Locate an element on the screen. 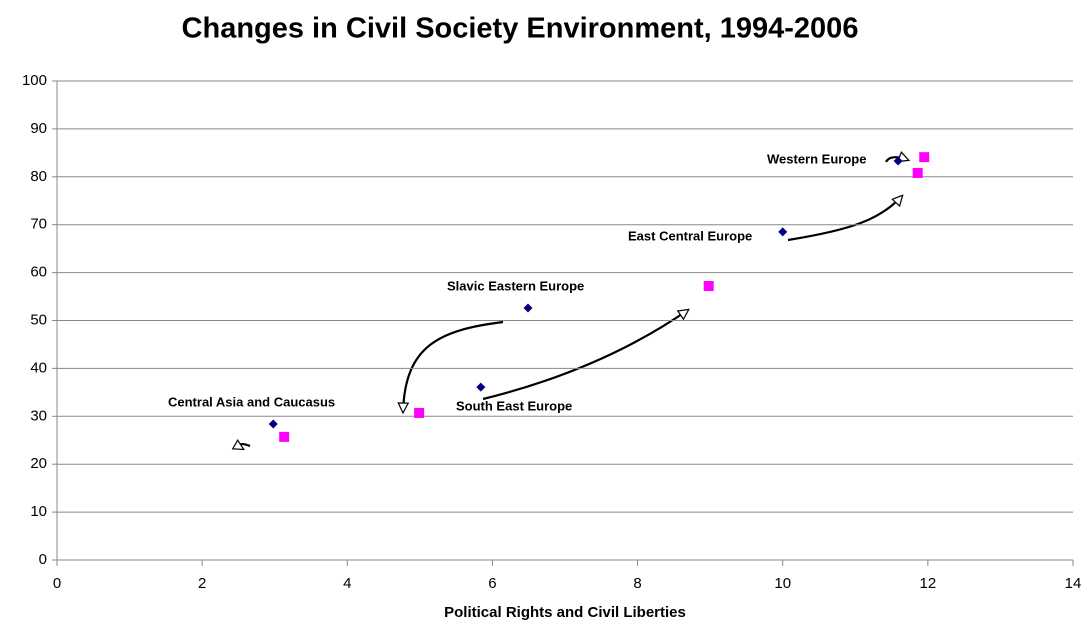  y-tick-label: 80 is located at coordinates (38, 176).